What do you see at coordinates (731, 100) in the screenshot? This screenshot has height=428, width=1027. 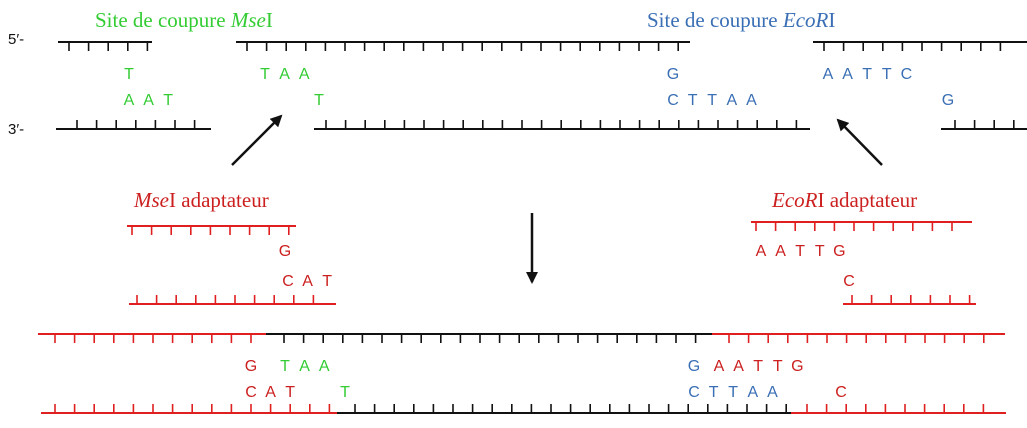 I see `base-eco-mid-bottom-3: A` at bounding box center [731, 100].